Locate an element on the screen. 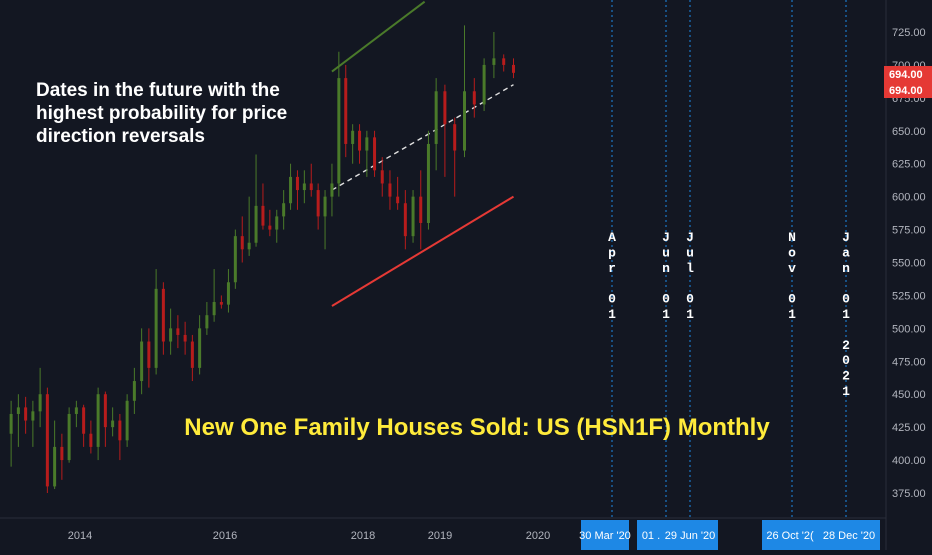 Image resolution: width=932 pixels, height=555 pixels. y-tick-label: 550.00 is located at coordinates (909, 264).